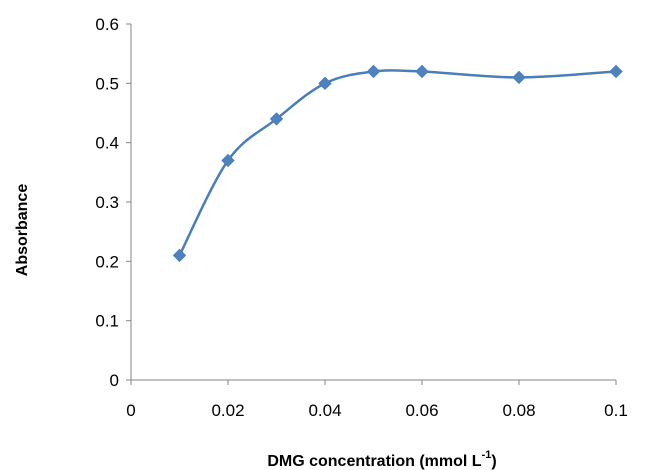 This screenshot has width=652, height=470. Describe the element at coordinates (107, 83) in the screenshot. I see `y-tick-label: 0.5` at that location.